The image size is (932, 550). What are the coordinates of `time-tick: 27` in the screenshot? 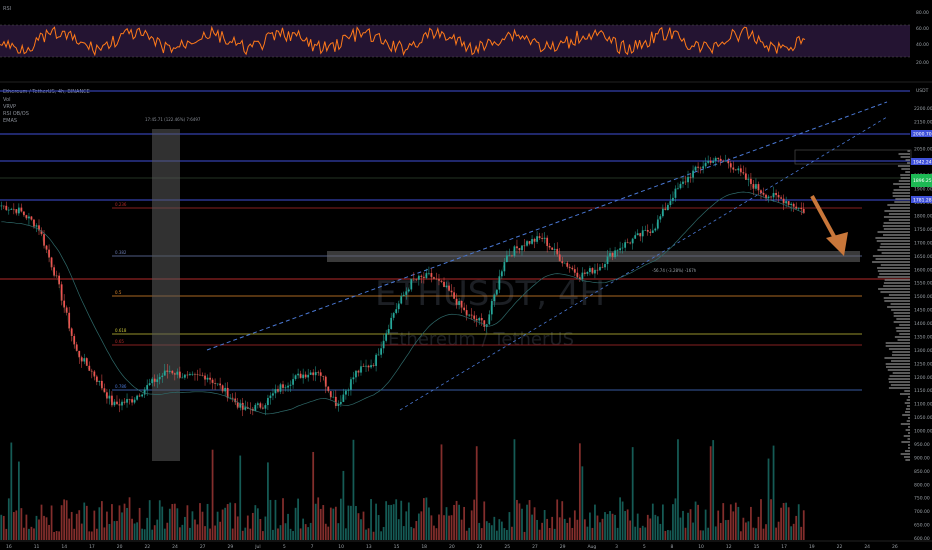 It's located at (203, 547).